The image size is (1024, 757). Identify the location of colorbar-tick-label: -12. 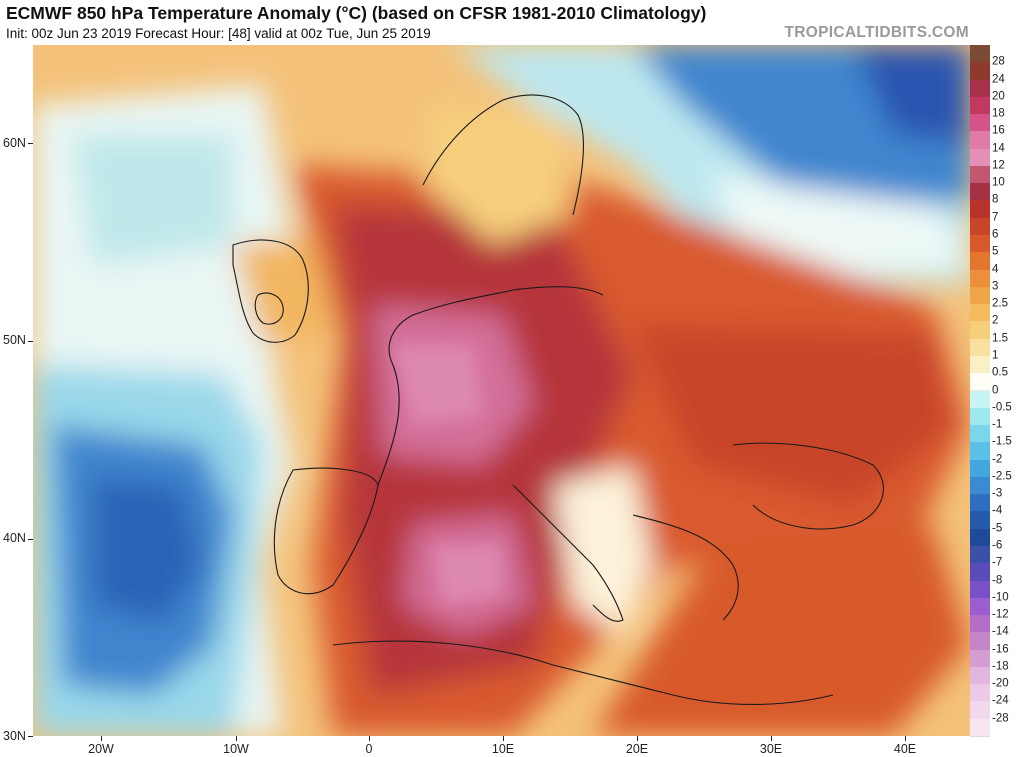
(1000, 614).